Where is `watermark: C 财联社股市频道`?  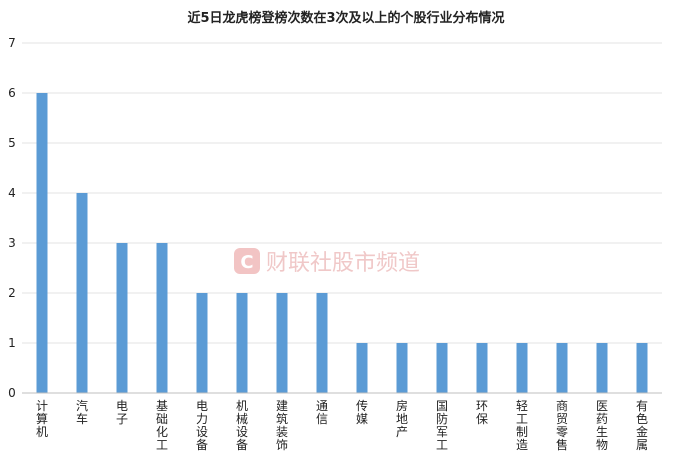
watermark: C 财联社股市频道 is located at coordinates (327, 262).